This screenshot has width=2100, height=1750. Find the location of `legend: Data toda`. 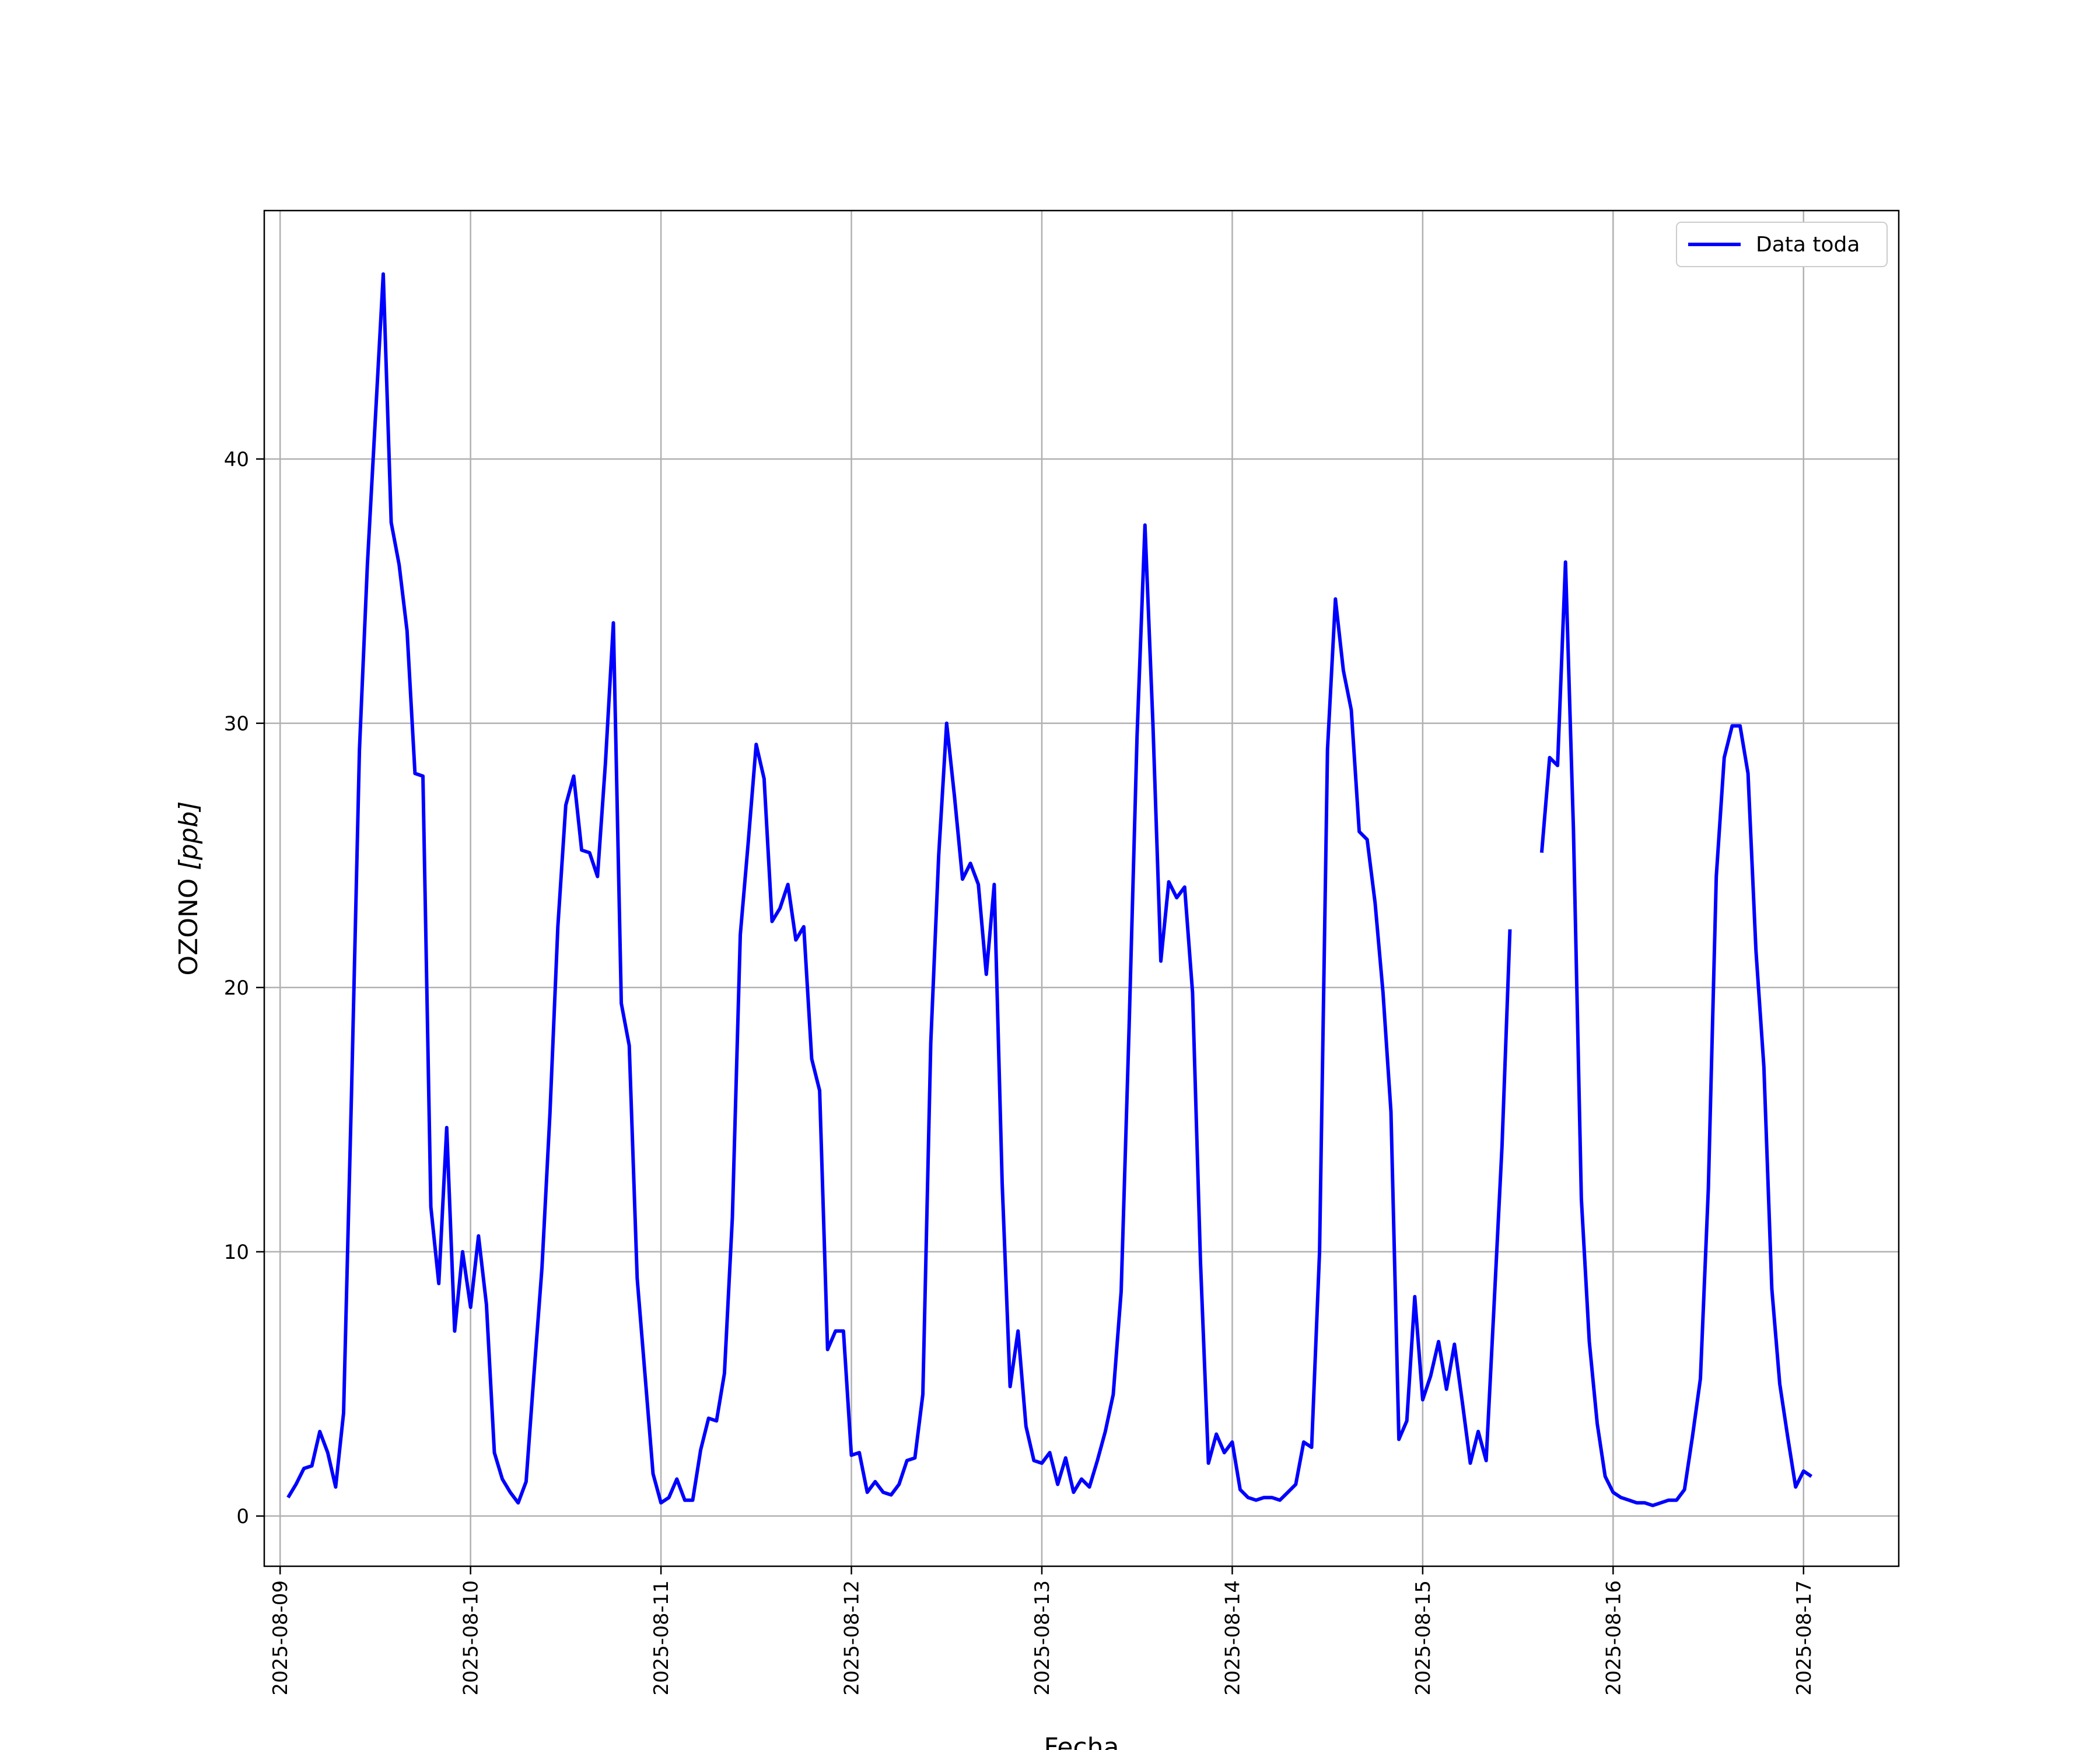

legend: Data toda is located at coordinates (1782, 244).